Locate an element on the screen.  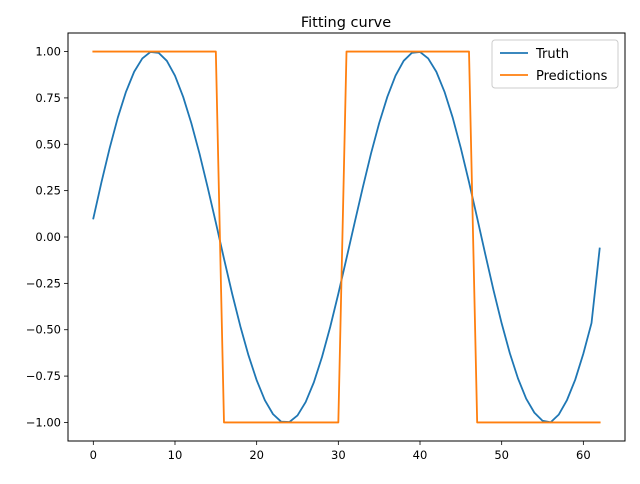
y-tick-label: 0.25 is located at coordinates (48, 191).